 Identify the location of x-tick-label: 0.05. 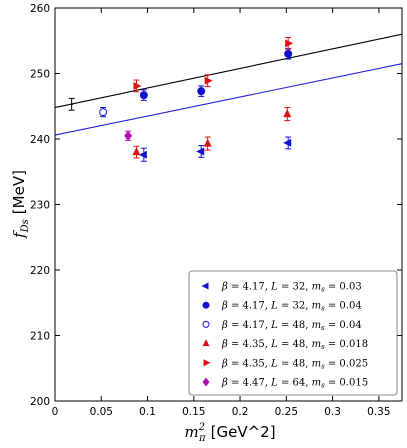
(101, 412).